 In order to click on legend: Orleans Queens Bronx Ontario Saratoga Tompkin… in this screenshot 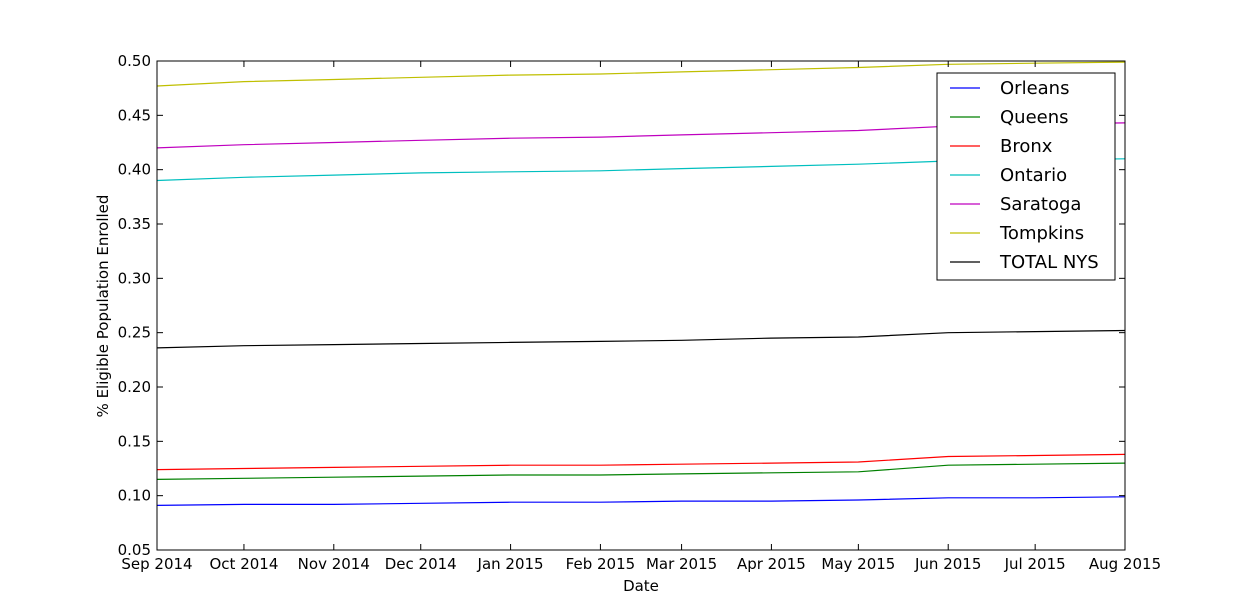, I will do `click(1026, 176)`.